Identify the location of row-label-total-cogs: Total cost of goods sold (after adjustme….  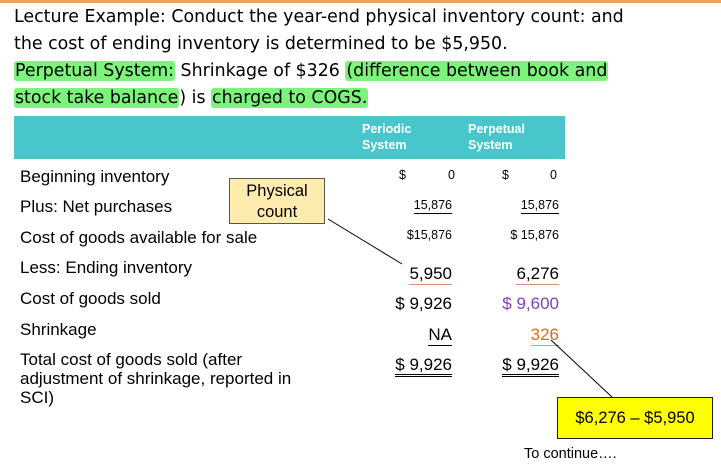
(156, 378).